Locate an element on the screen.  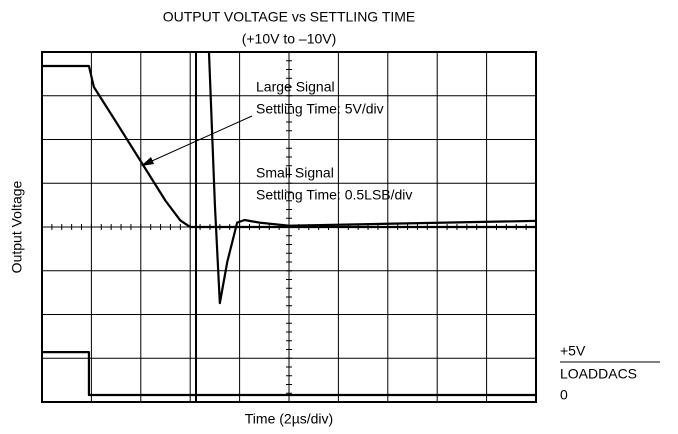
chart-subtitle: (+10V to –10V) is located at coordinates (289, 39).